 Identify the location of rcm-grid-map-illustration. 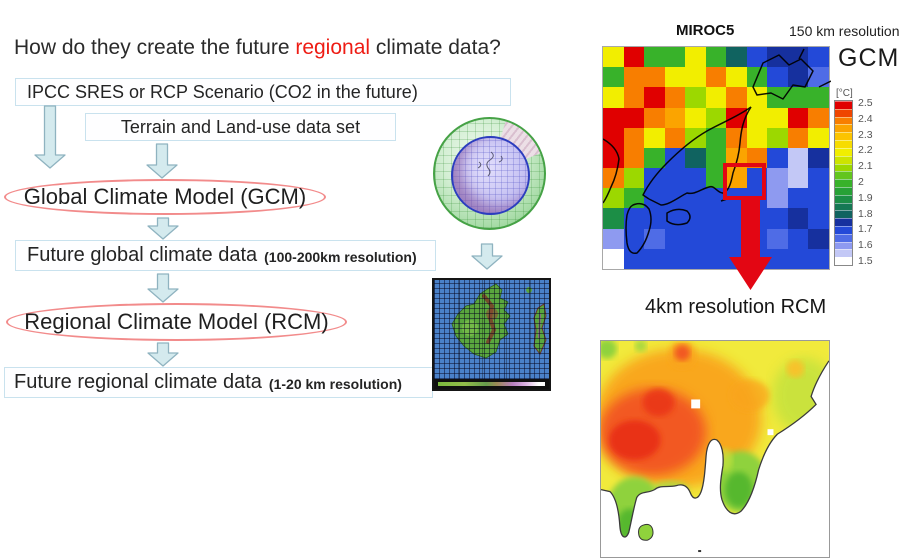
(491, 334).